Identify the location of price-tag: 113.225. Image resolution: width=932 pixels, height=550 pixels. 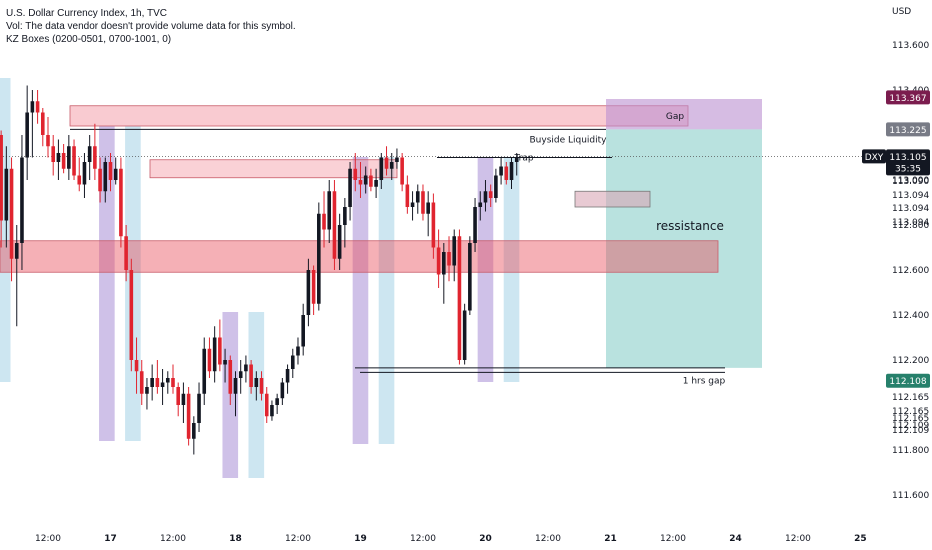
(908, 129).